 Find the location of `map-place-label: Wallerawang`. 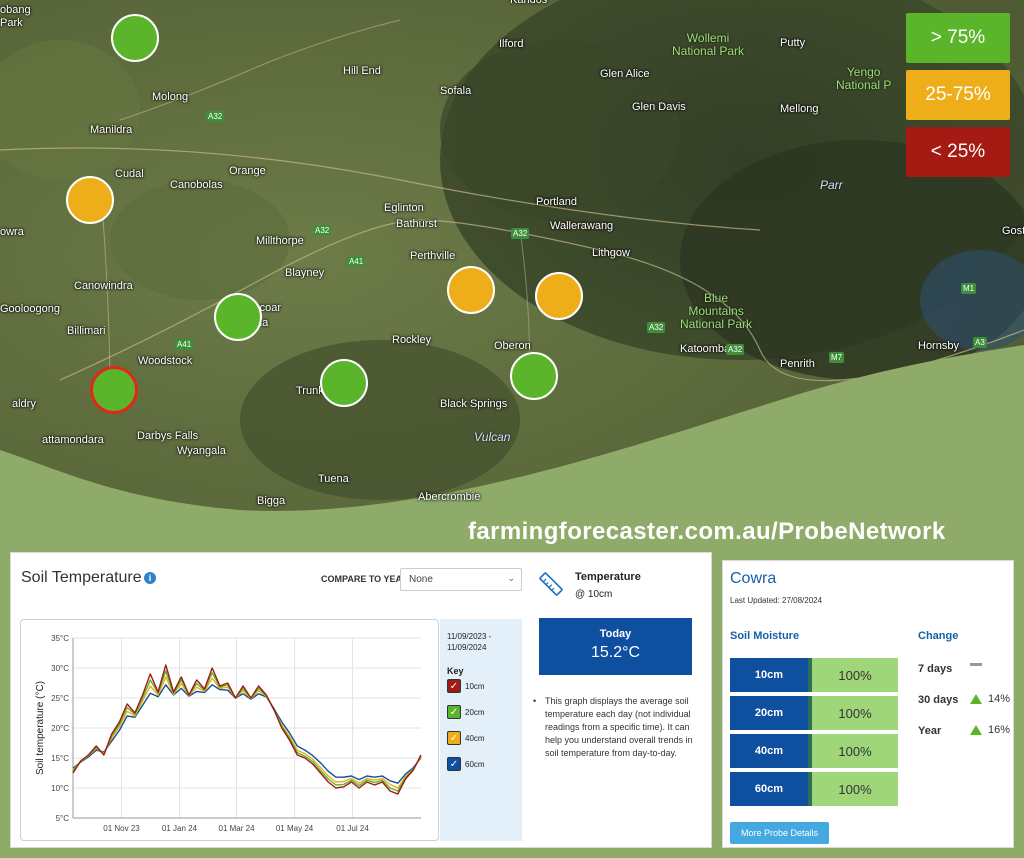

map-place-label: Wallerawang is located at coordinates (582, 226).